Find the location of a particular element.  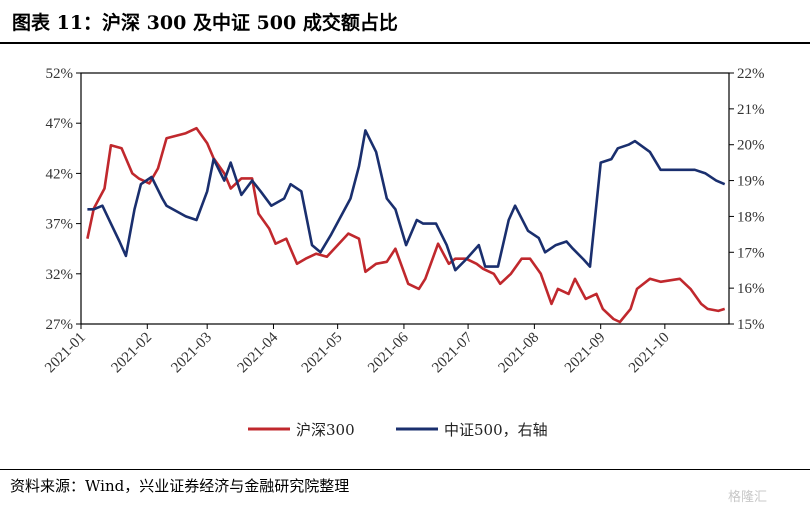

legend-label-hs300: 沪深300 is located at coordinates (325, 430).